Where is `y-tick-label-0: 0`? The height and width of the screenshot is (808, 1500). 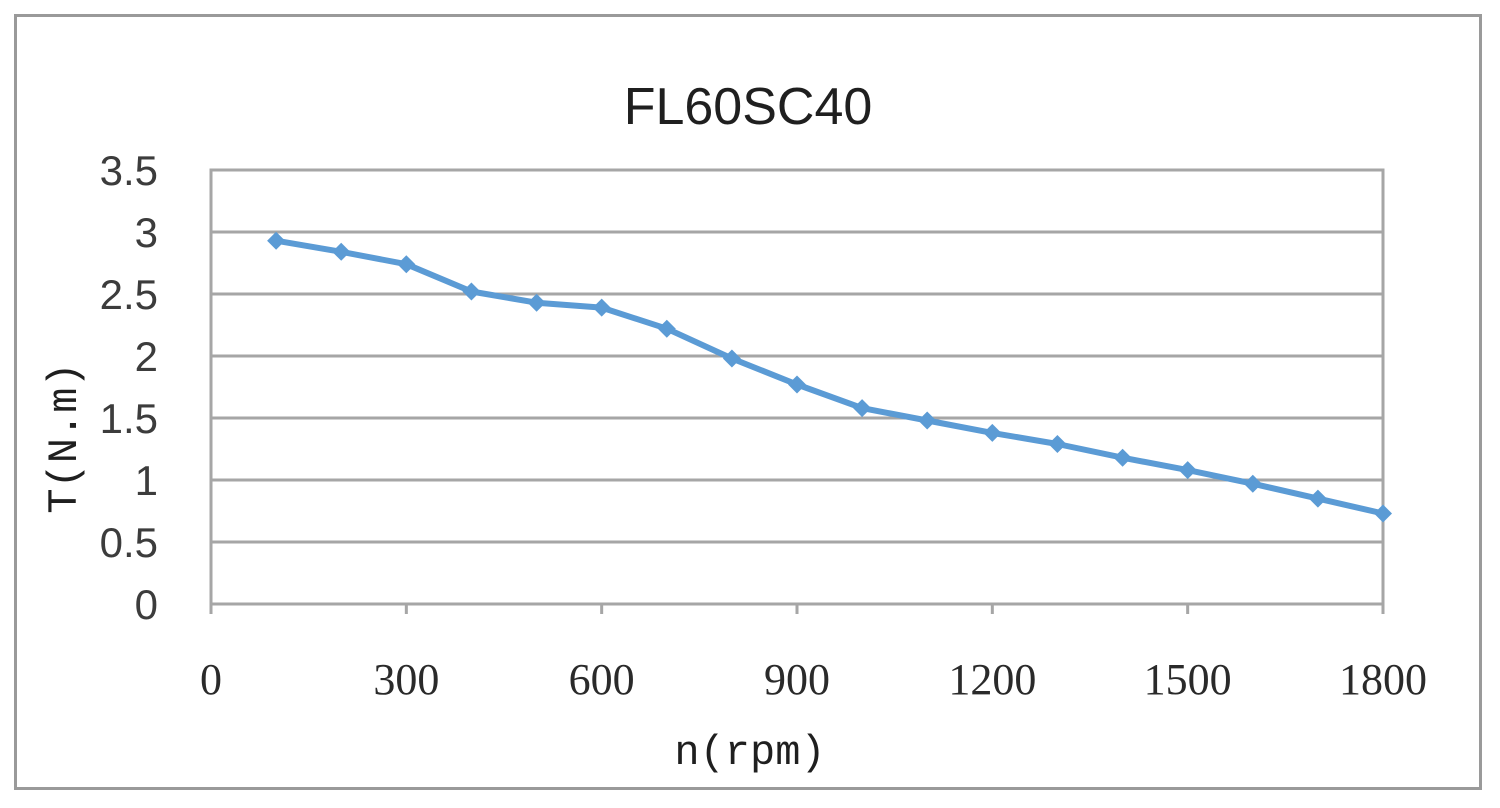
y-tick-label-0: 0 is located at coordinates (146, 604).